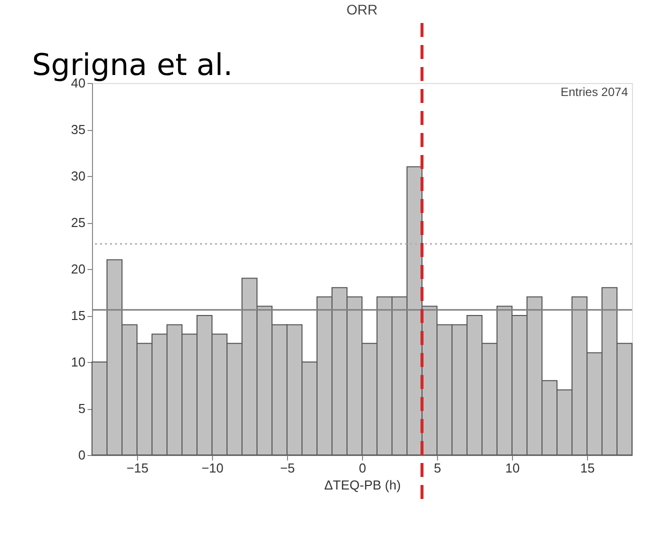 The image size is (658, 544). What do you see at coordinates (362, 10) in the screenshot?
I see `chart-title: ORR` at bounding box center [362, 10].